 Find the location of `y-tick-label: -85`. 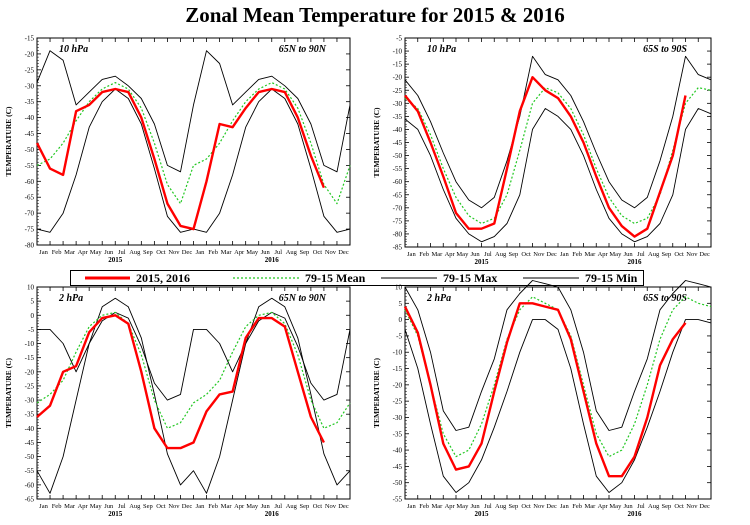

y-tick-label: -85 is located at coordinates (398, 248).